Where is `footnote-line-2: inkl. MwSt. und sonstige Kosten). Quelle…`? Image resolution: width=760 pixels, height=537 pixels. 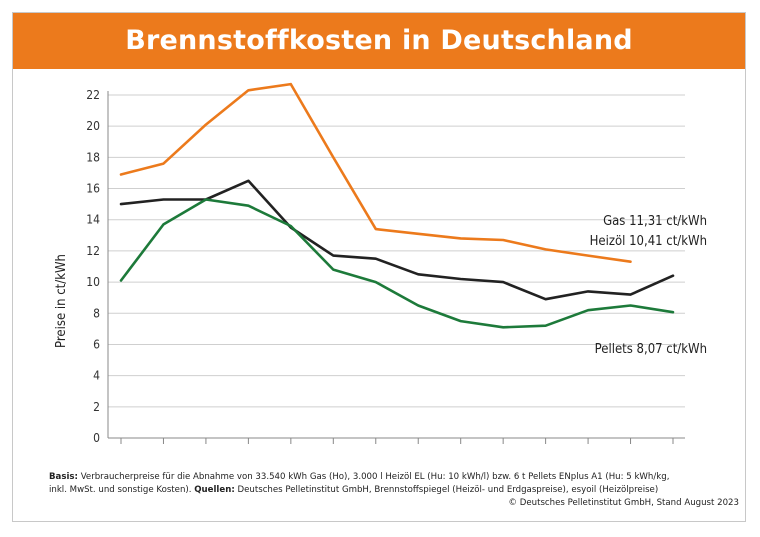
footnote-line-2: inkl. MwSt. und sonstige Kosten). Quelle… is located at coordinates (394, 490).